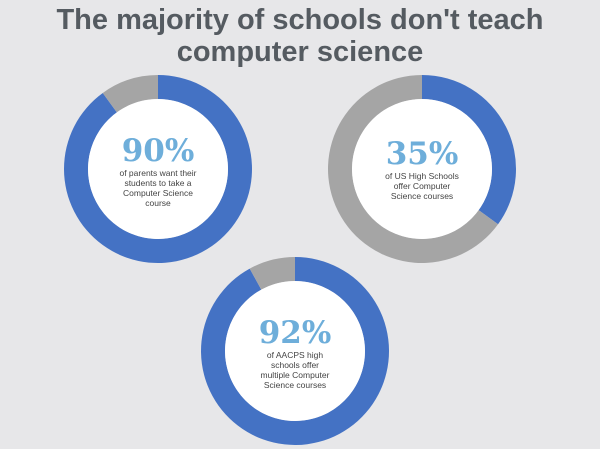 The image size is (600, 449). I want to click on caption-line: of US High Schools, so click(422, 176).